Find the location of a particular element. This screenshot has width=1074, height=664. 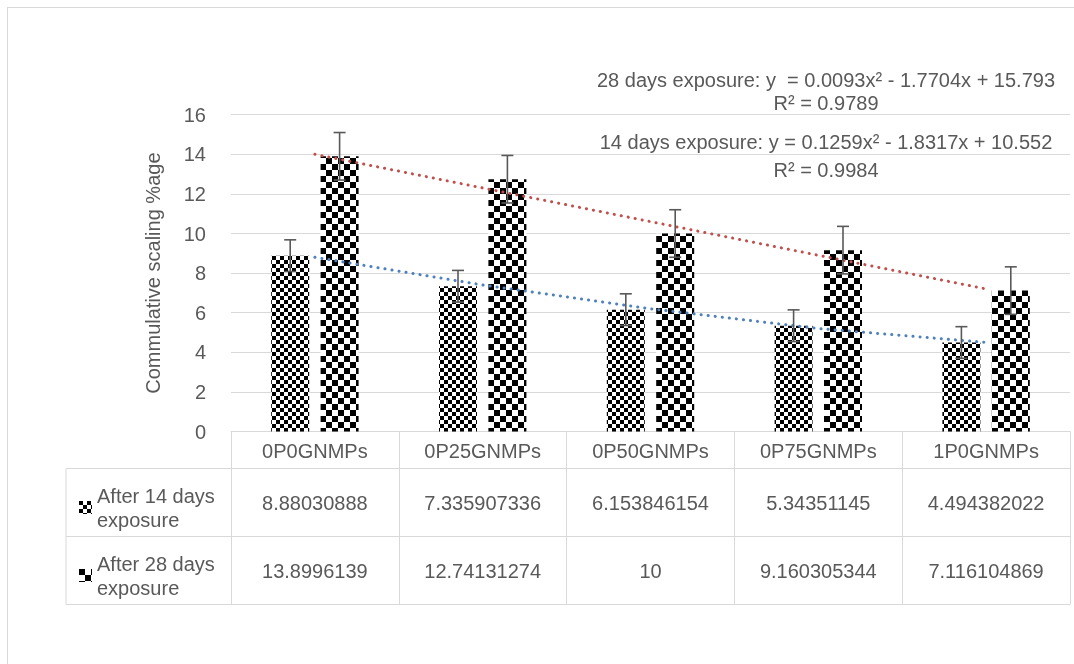

annotation: R² = 0.9984 is located at coordinates (826, 170).